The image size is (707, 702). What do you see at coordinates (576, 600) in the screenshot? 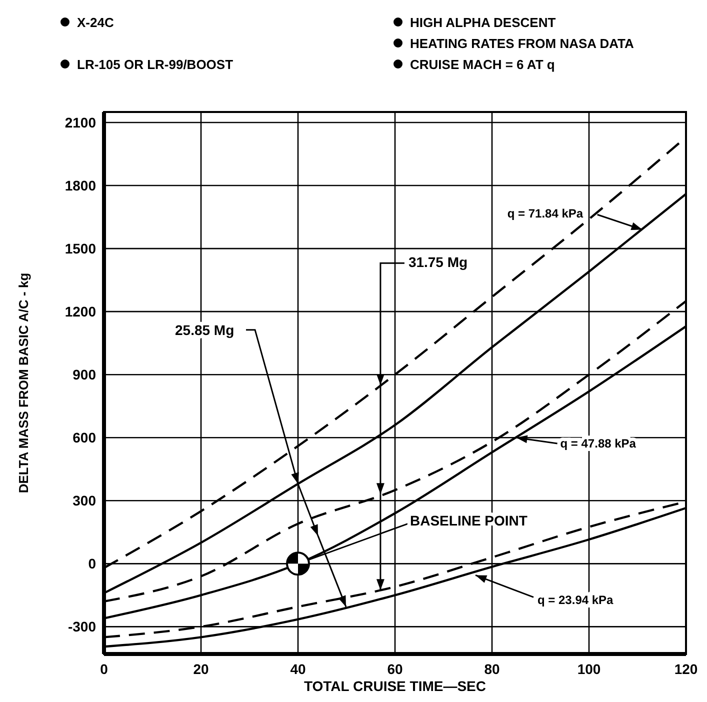
I see `annotation: q = 23.94 kPa` at bounding box center [576, 600].